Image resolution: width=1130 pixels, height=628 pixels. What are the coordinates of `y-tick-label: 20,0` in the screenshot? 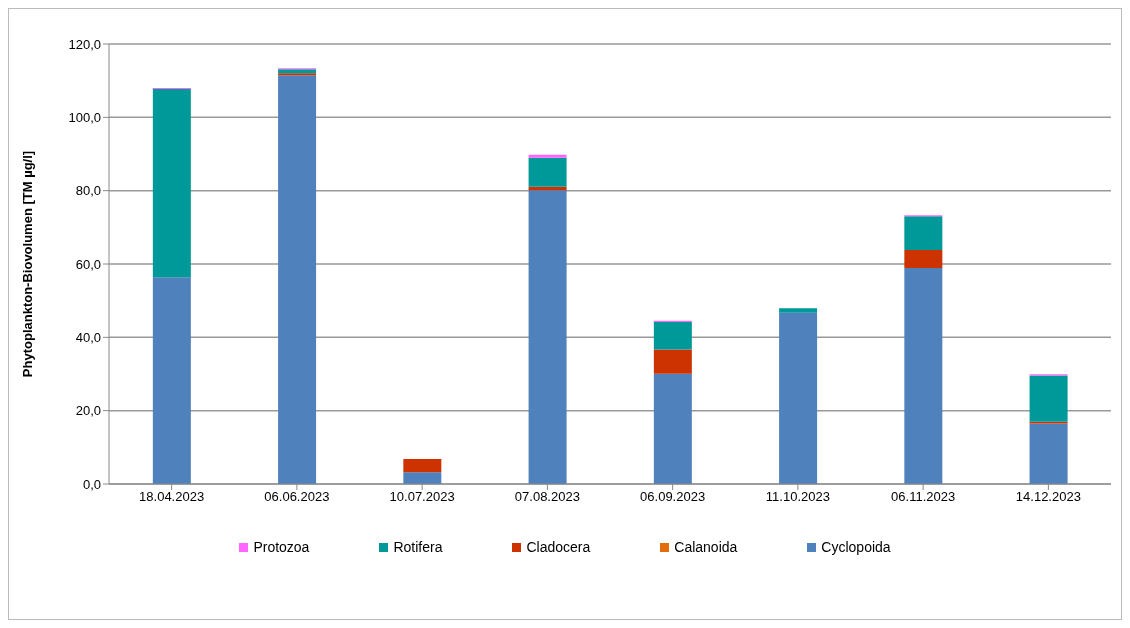 It's located at (88, 411).